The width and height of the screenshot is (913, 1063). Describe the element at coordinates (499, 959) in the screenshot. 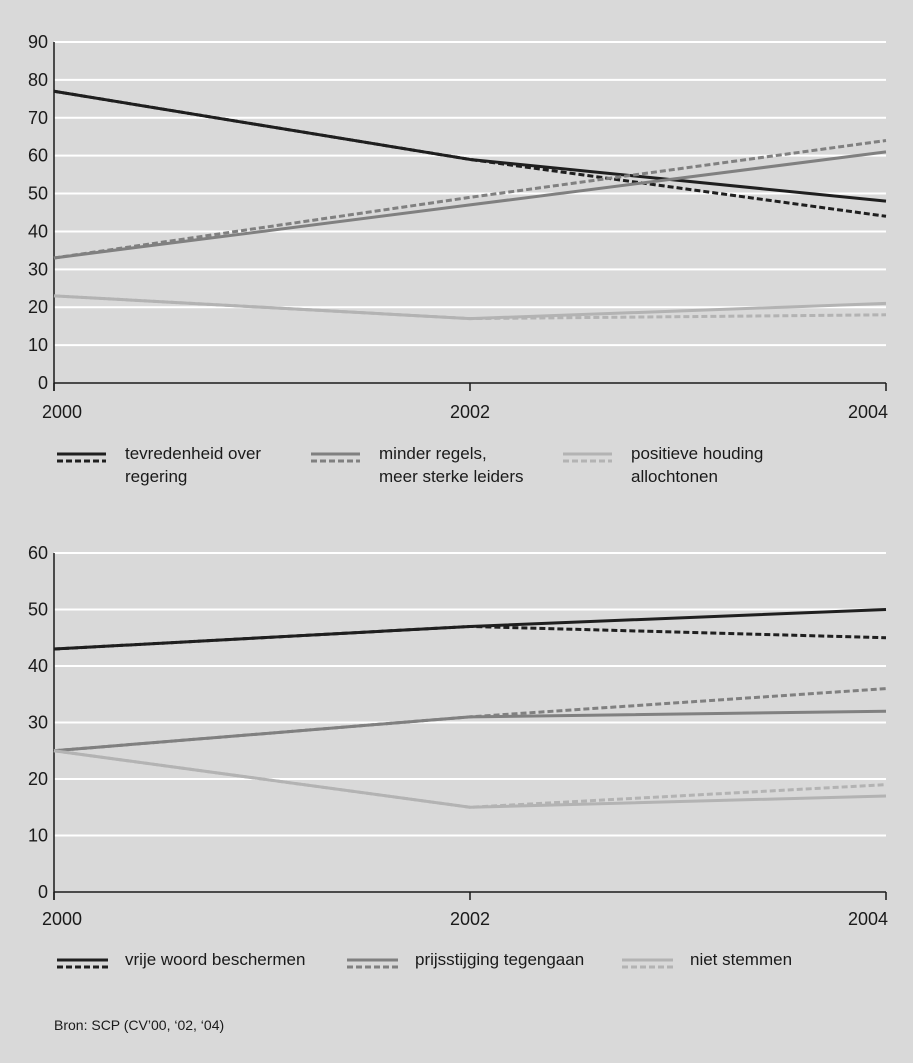

I see `legend-label: prijsstijging tegengaan` at that location.